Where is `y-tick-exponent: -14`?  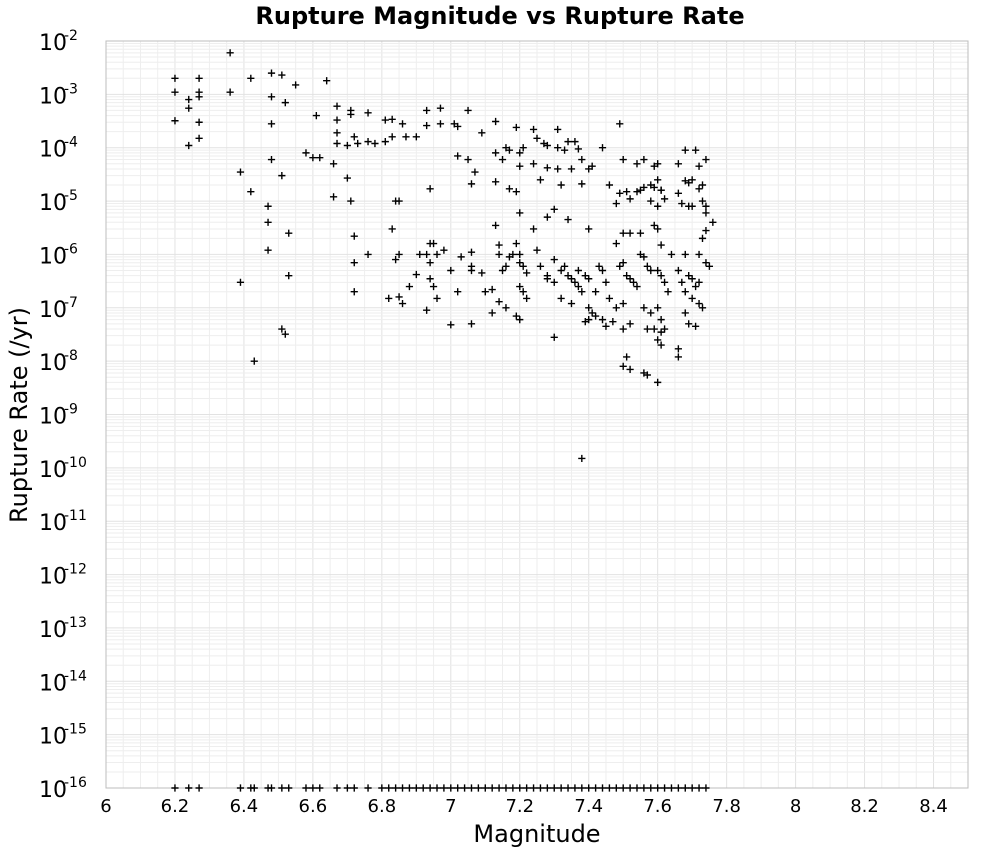
y-tick-exponent: -14 is located at coordinates (75, 676).